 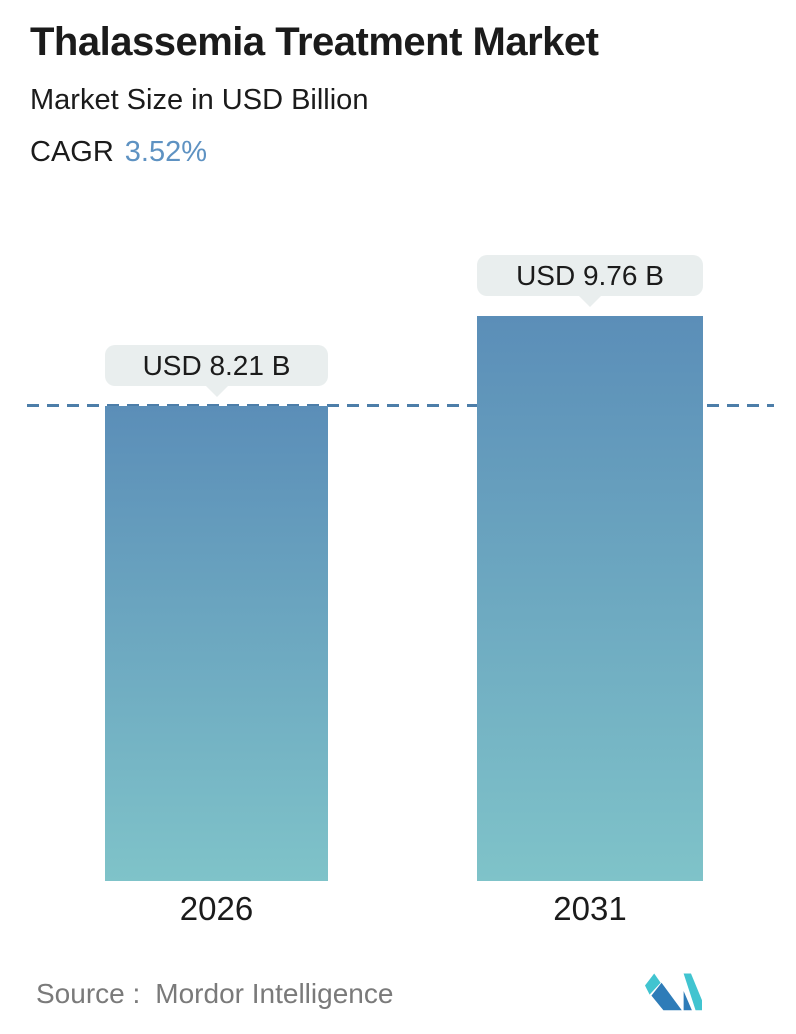 I want to click on source-label: Source :, so click(x=88, y=993).